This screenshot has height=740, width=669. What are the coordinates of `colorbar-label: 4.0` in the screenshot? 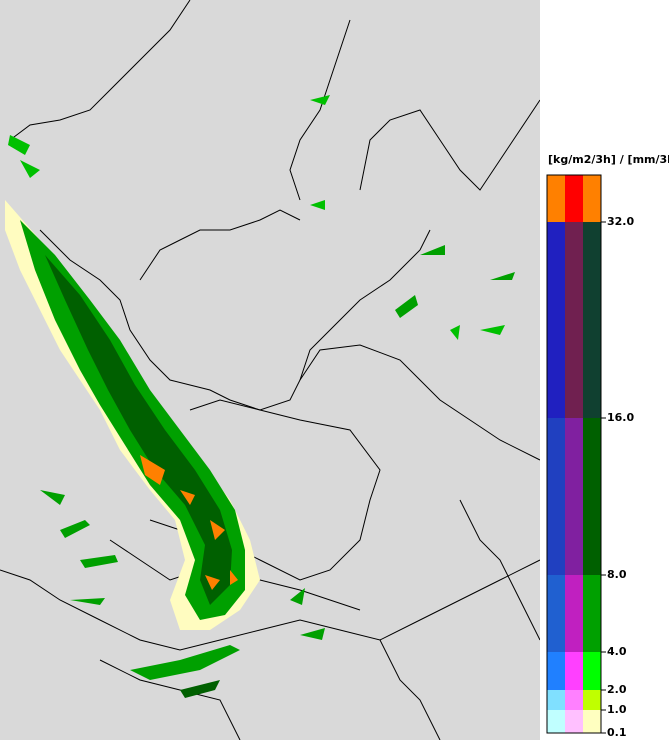 It's located at (617, 651).